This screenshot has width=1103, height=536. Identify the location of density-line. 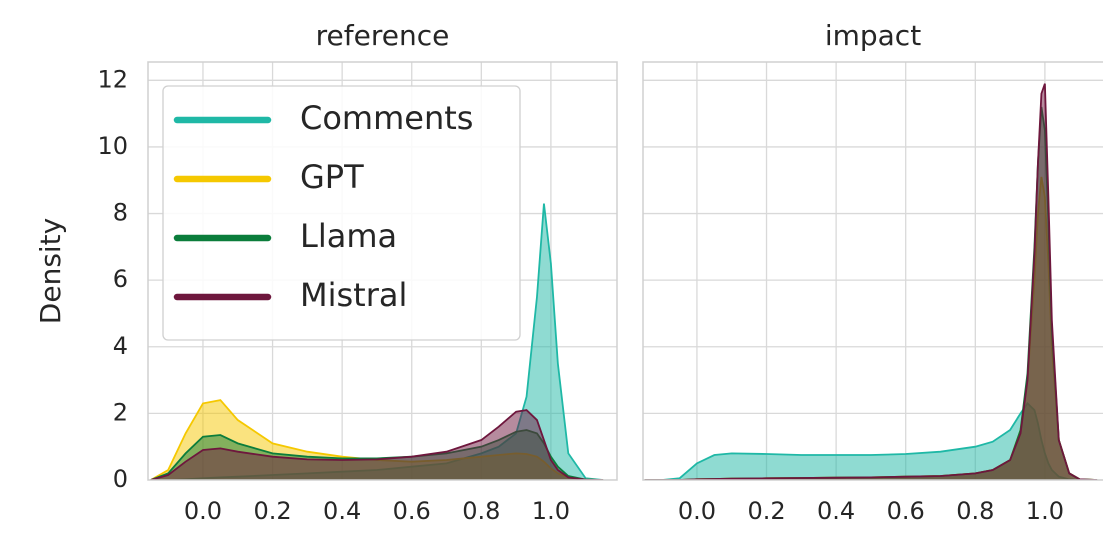
(377, 444).